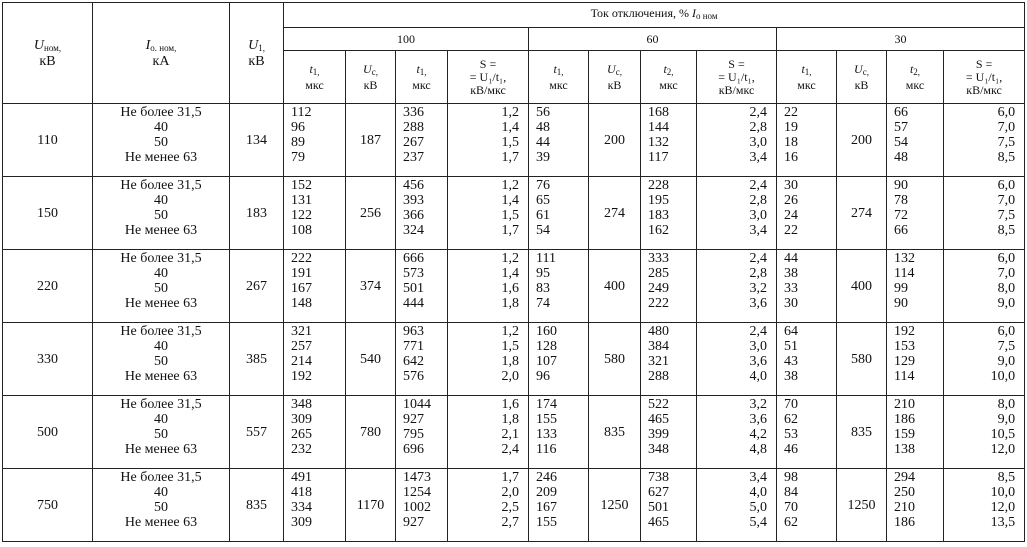  What do you see at coordinates (668, 213) in the screenshot?
I see `list-cell: 228 195 183 162` at bounding box center [668, 213].